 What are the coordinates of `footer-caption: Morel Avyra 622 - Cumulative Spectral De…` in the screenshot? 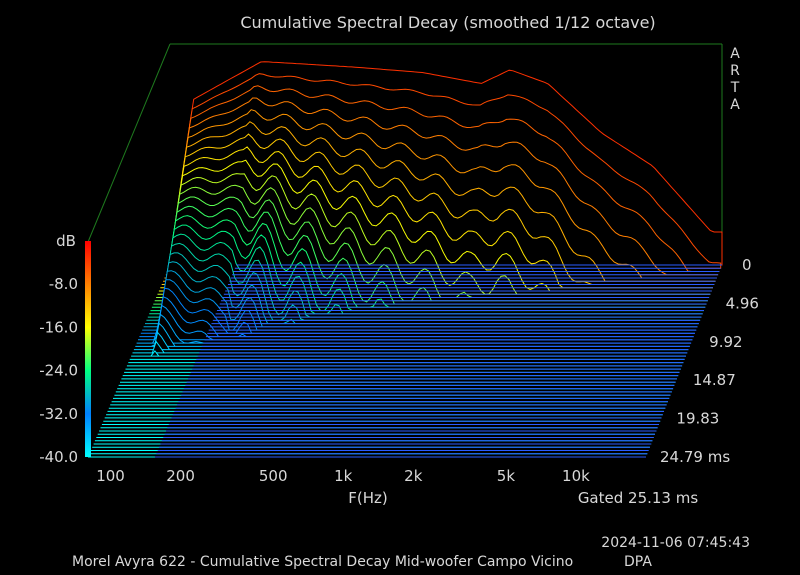 It's located at (322, 562).